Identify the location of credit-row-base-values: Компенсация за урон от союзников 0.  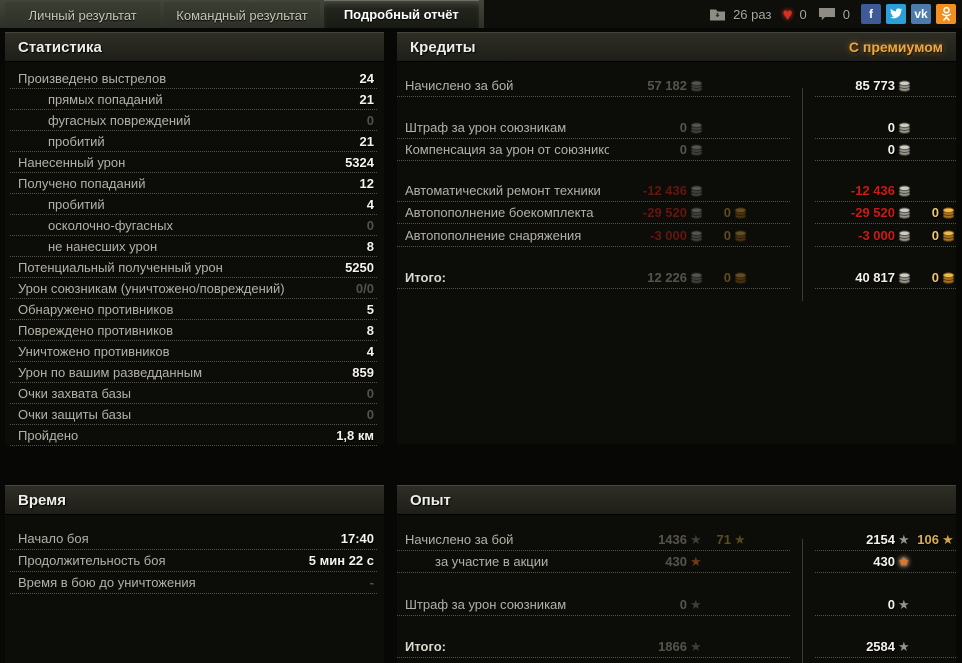
(593, 150).